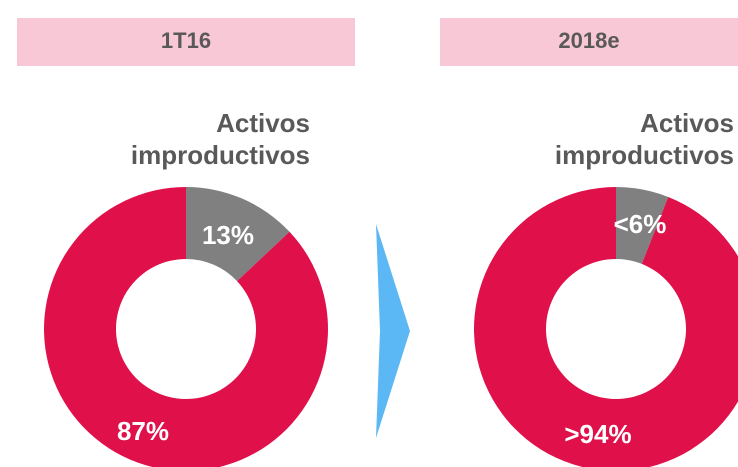 The image size is (738, 467). What do you see at coordinates (143, 431) in the screenshot?
I see `data-label: 87%` at bounding box center [143, 431].